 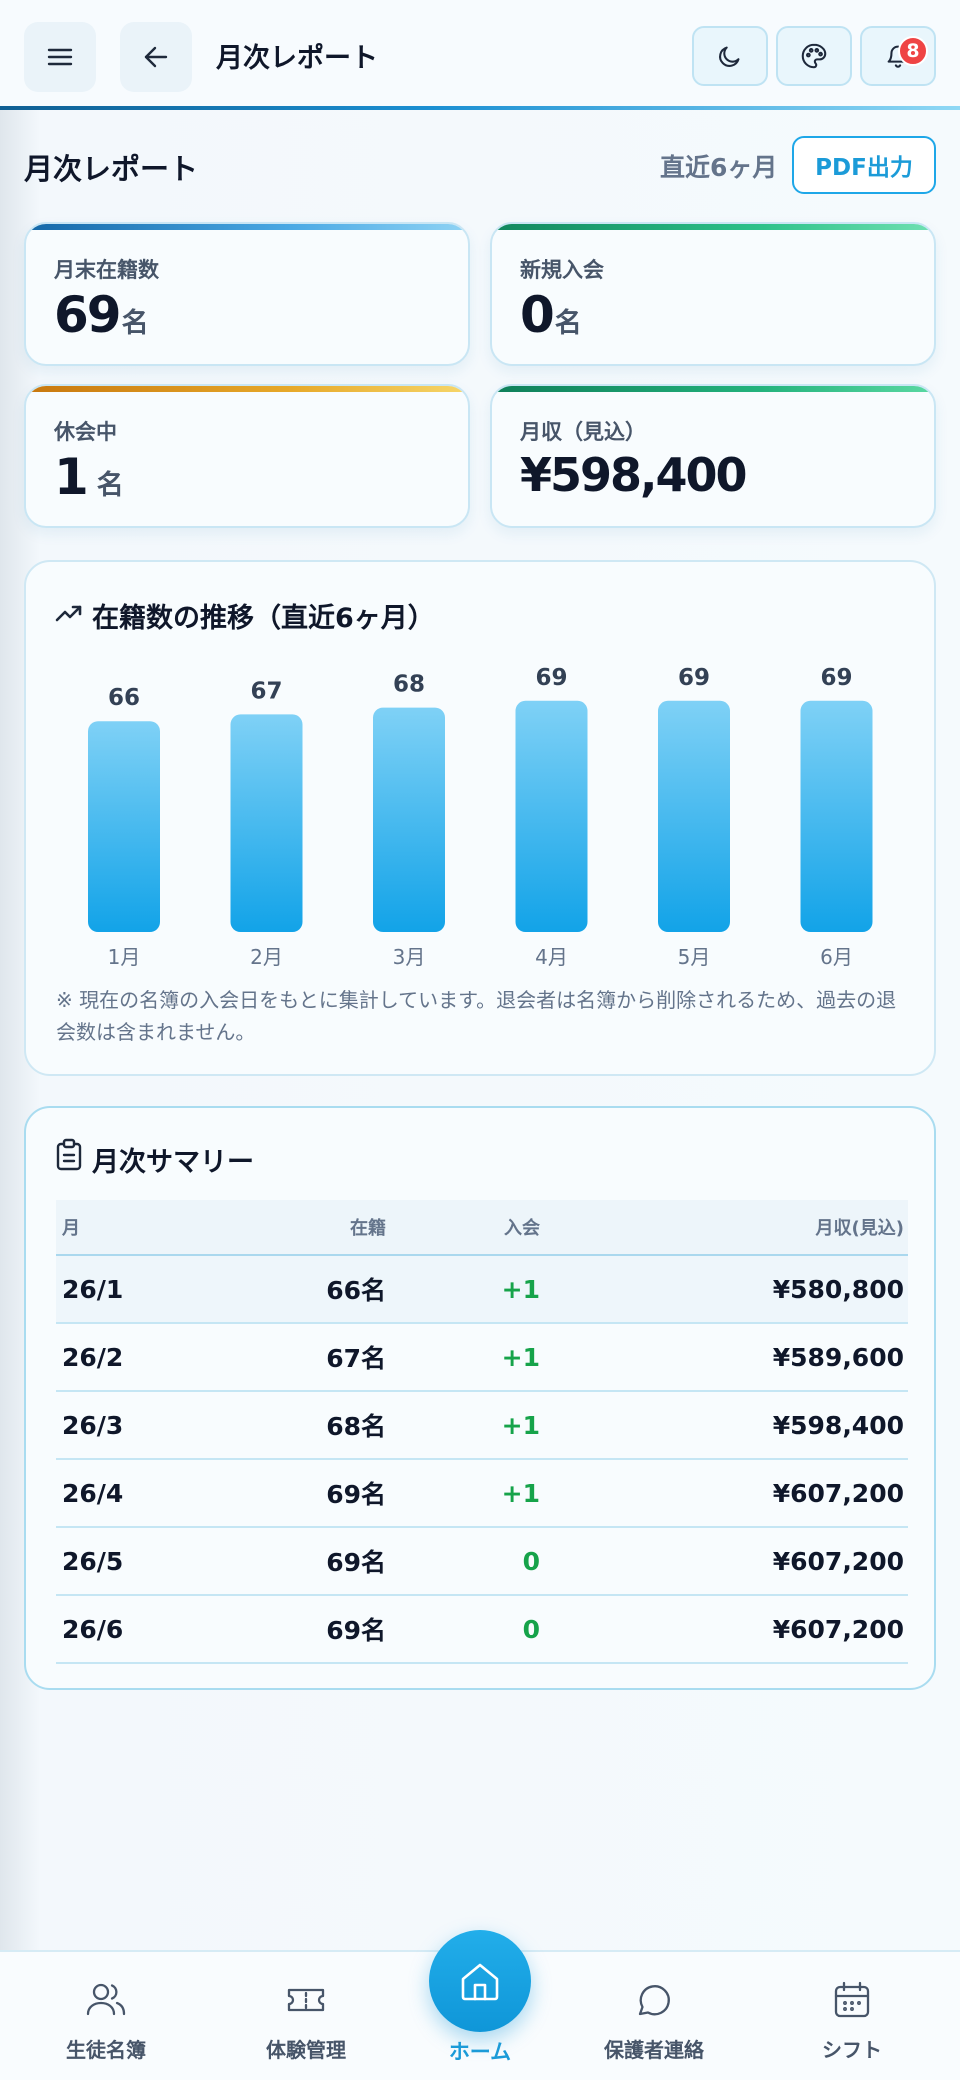 I want to click on nav-item-trial: 体験管理, so click(x=306, y=2020).